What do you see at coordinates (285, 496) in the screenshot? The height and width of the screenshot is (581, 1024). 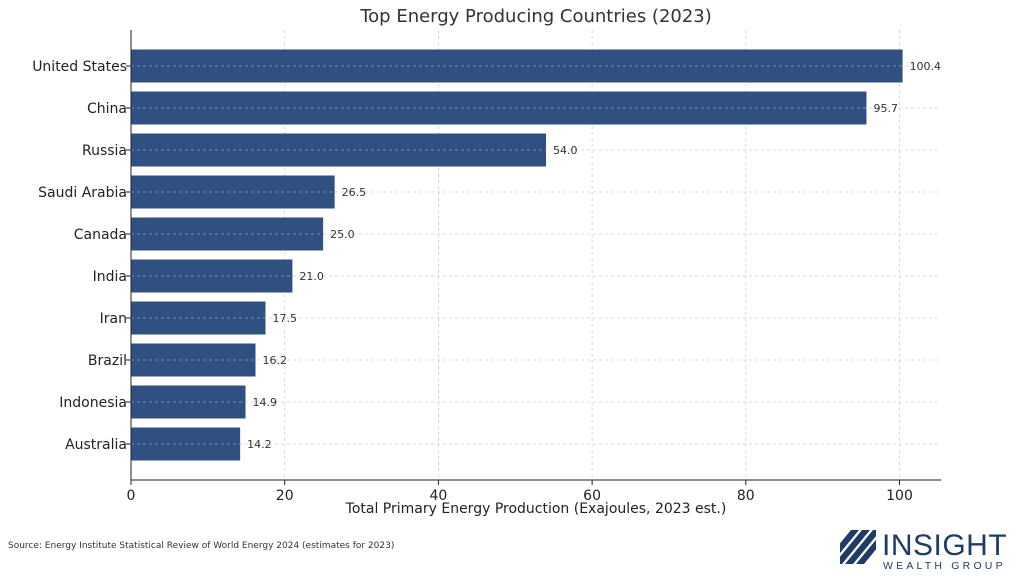 I see `x-tick-label: 20` at bounding box center [285, 496].